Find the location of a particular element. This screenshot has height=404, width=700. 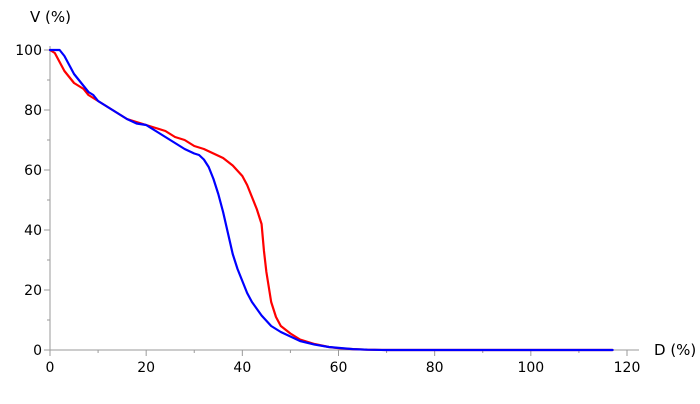

x-tick-label: 120 is located at coordinates (627, 368).